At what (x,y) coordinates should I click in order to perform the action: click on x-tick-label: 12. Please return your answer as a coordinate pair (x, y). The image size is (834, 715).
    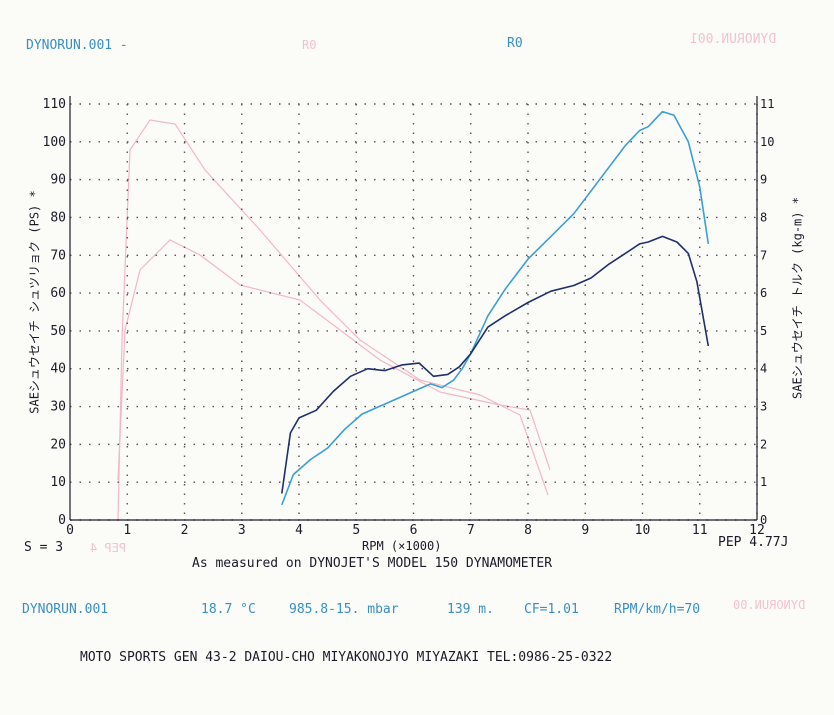
    Looking at the image, I should click on (757, 530).